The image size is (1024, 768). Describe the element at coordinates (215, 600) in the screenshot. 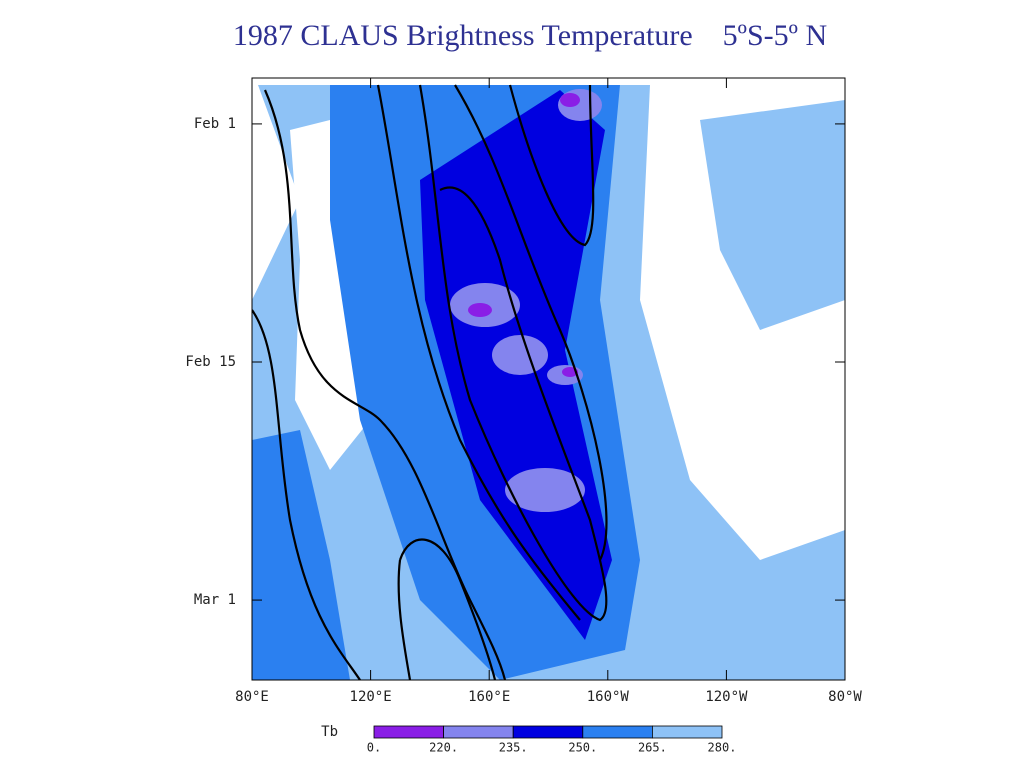

I see `y-tick-label: Mar 1` at that location.